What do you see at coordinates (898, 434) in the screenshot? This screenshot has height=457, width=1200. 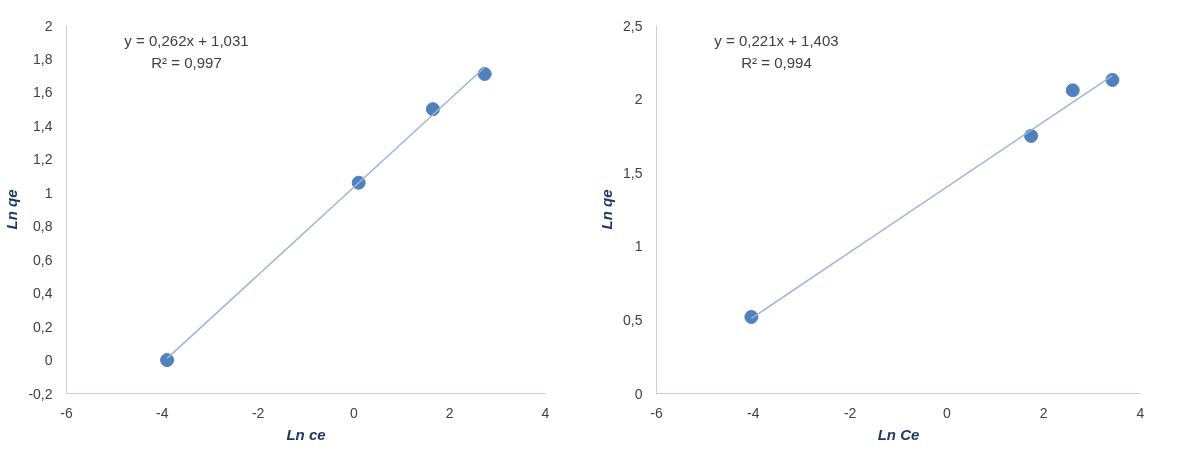 I see `x-axis-title: Ln Ce` at bounding box center [898, 434].